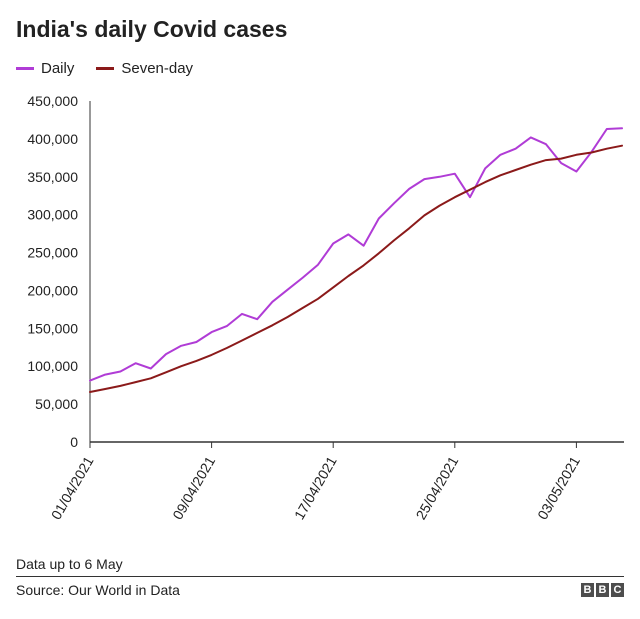 The width and height of the screenshot is (640, 619). What do you see at coordinates (69, 564) in the screenshot?
I see `footnote: Data up to 6 May` at bounding box center [69, 564].